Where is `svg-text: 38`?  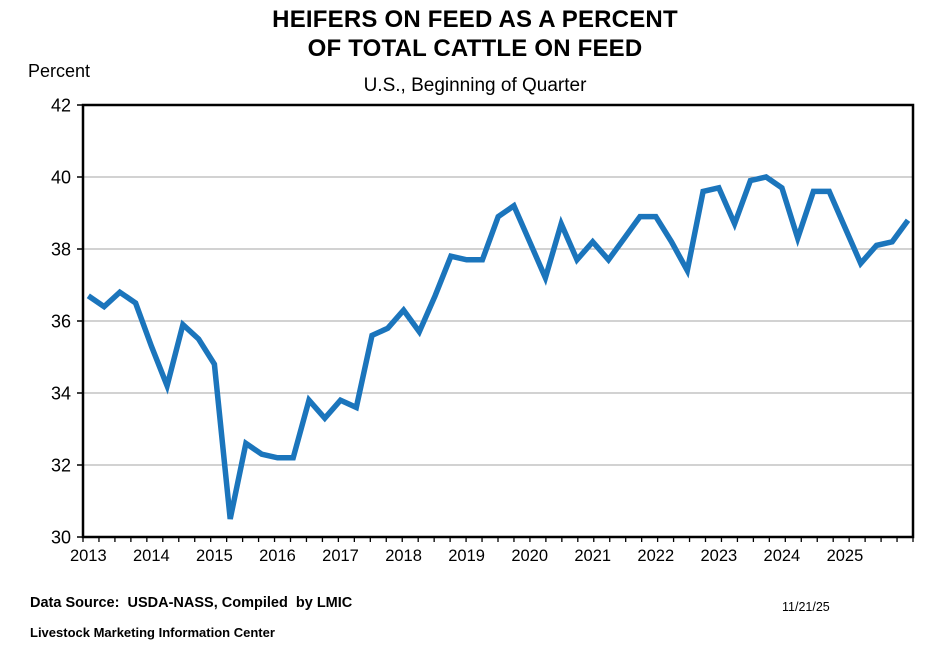 svg-text: 38 is located at coordinates (61, 250).